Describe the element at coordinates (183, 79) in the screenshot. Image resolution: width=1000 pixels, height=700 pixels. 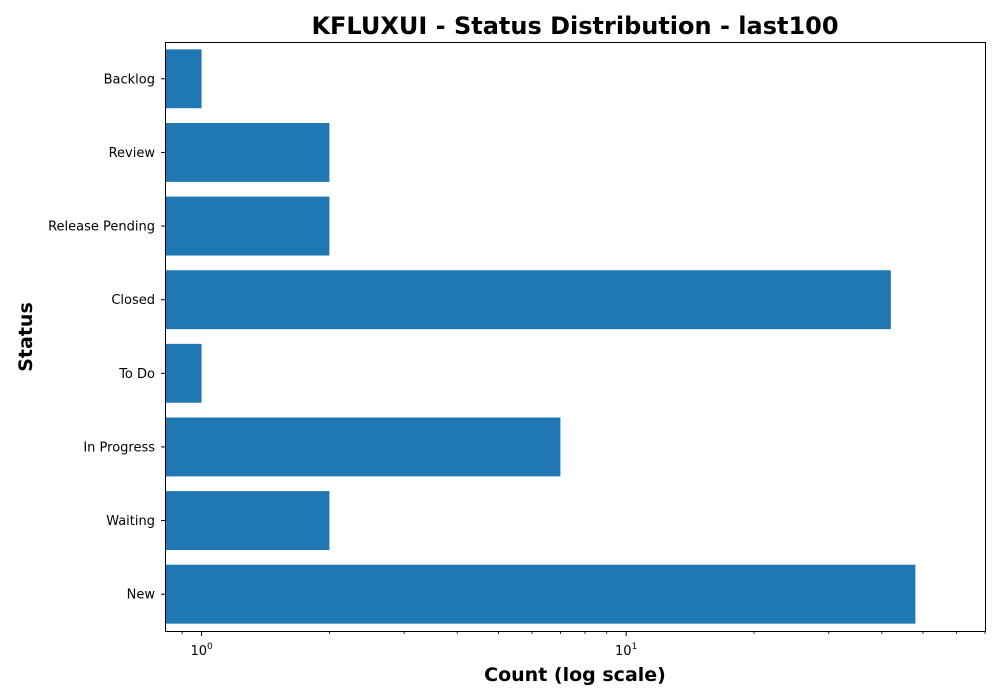
I see `bar-backlog` at that location.